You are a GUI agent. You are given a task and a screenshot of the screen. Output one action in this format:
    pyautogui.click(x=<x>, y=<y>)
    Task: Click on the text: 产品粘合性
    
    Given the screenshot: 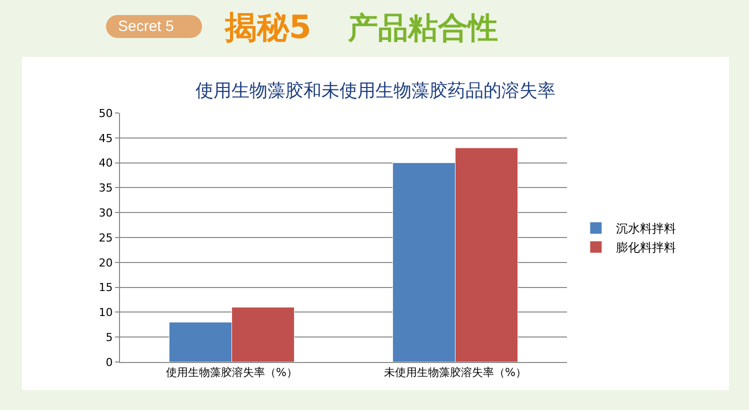 What is the action you would take?
    pyautogui.click(x=423, y=29)
    